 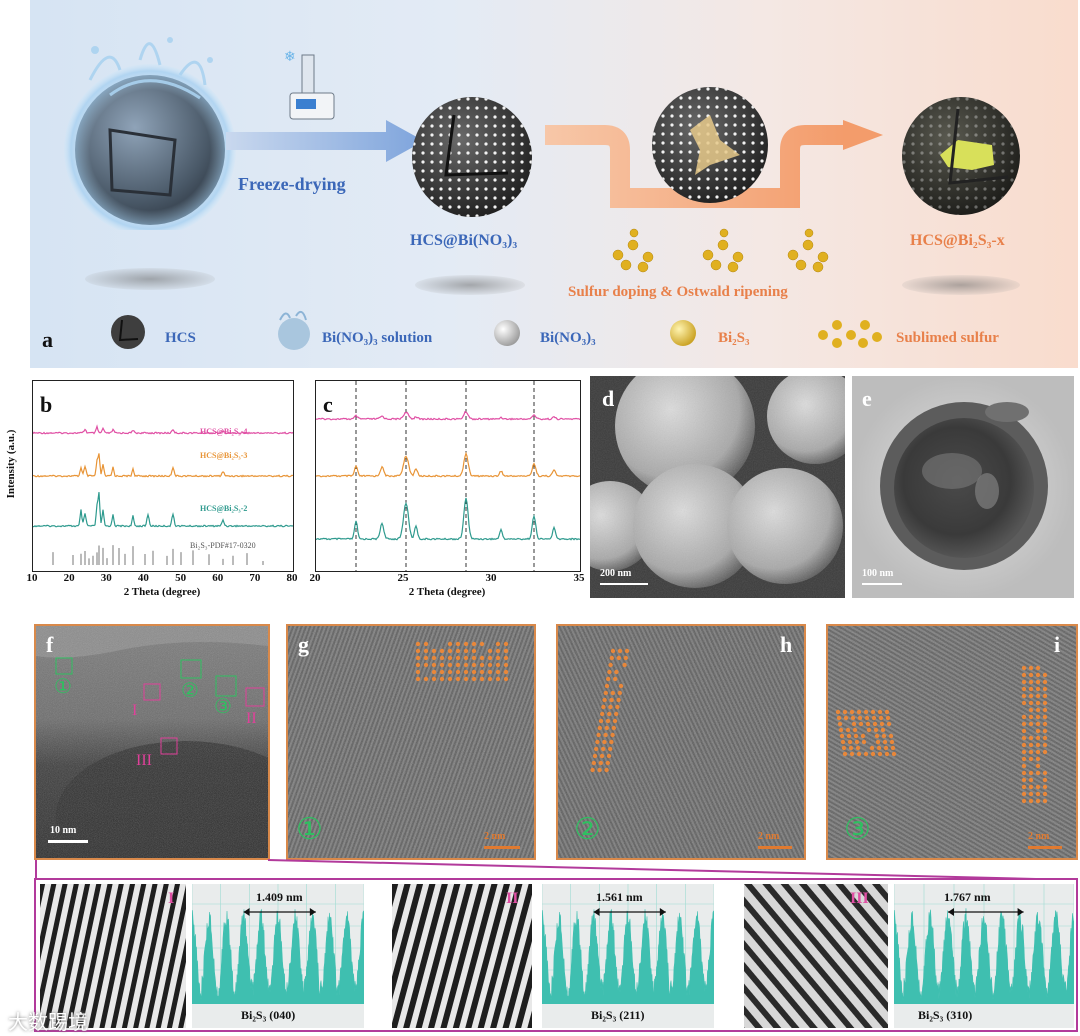 What do you see at coordinates (294, 330) in the screenshot?
I see `solution-splash-icon` at bounding box center [294, 330].